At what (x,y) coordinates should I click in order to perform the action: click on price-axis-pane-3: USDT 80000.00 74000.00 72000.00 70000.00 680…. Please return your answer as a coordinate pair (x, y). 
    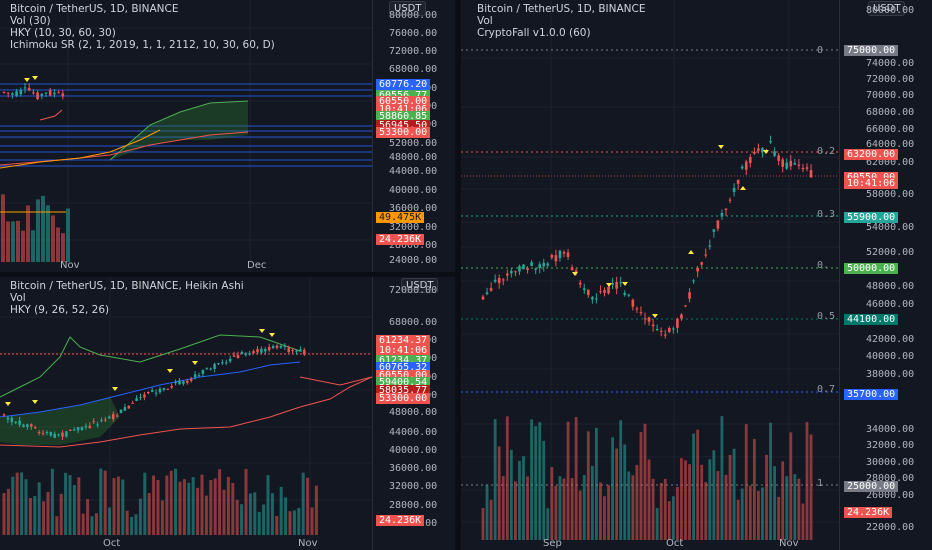
    Looking at the image, I should click on (885, 275).